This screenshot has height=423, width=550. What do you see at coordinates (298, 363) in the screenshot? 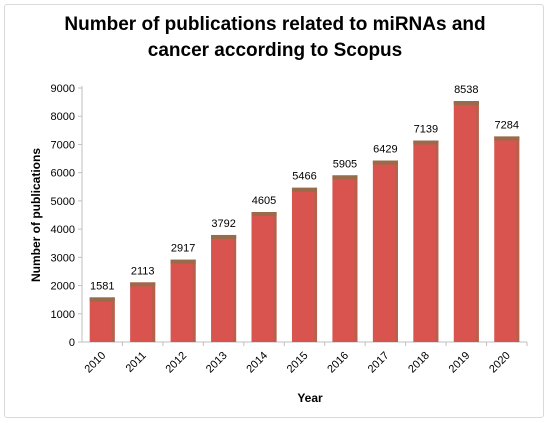
I see `x-tick-label: 2015` at bounding box center [298, 363].